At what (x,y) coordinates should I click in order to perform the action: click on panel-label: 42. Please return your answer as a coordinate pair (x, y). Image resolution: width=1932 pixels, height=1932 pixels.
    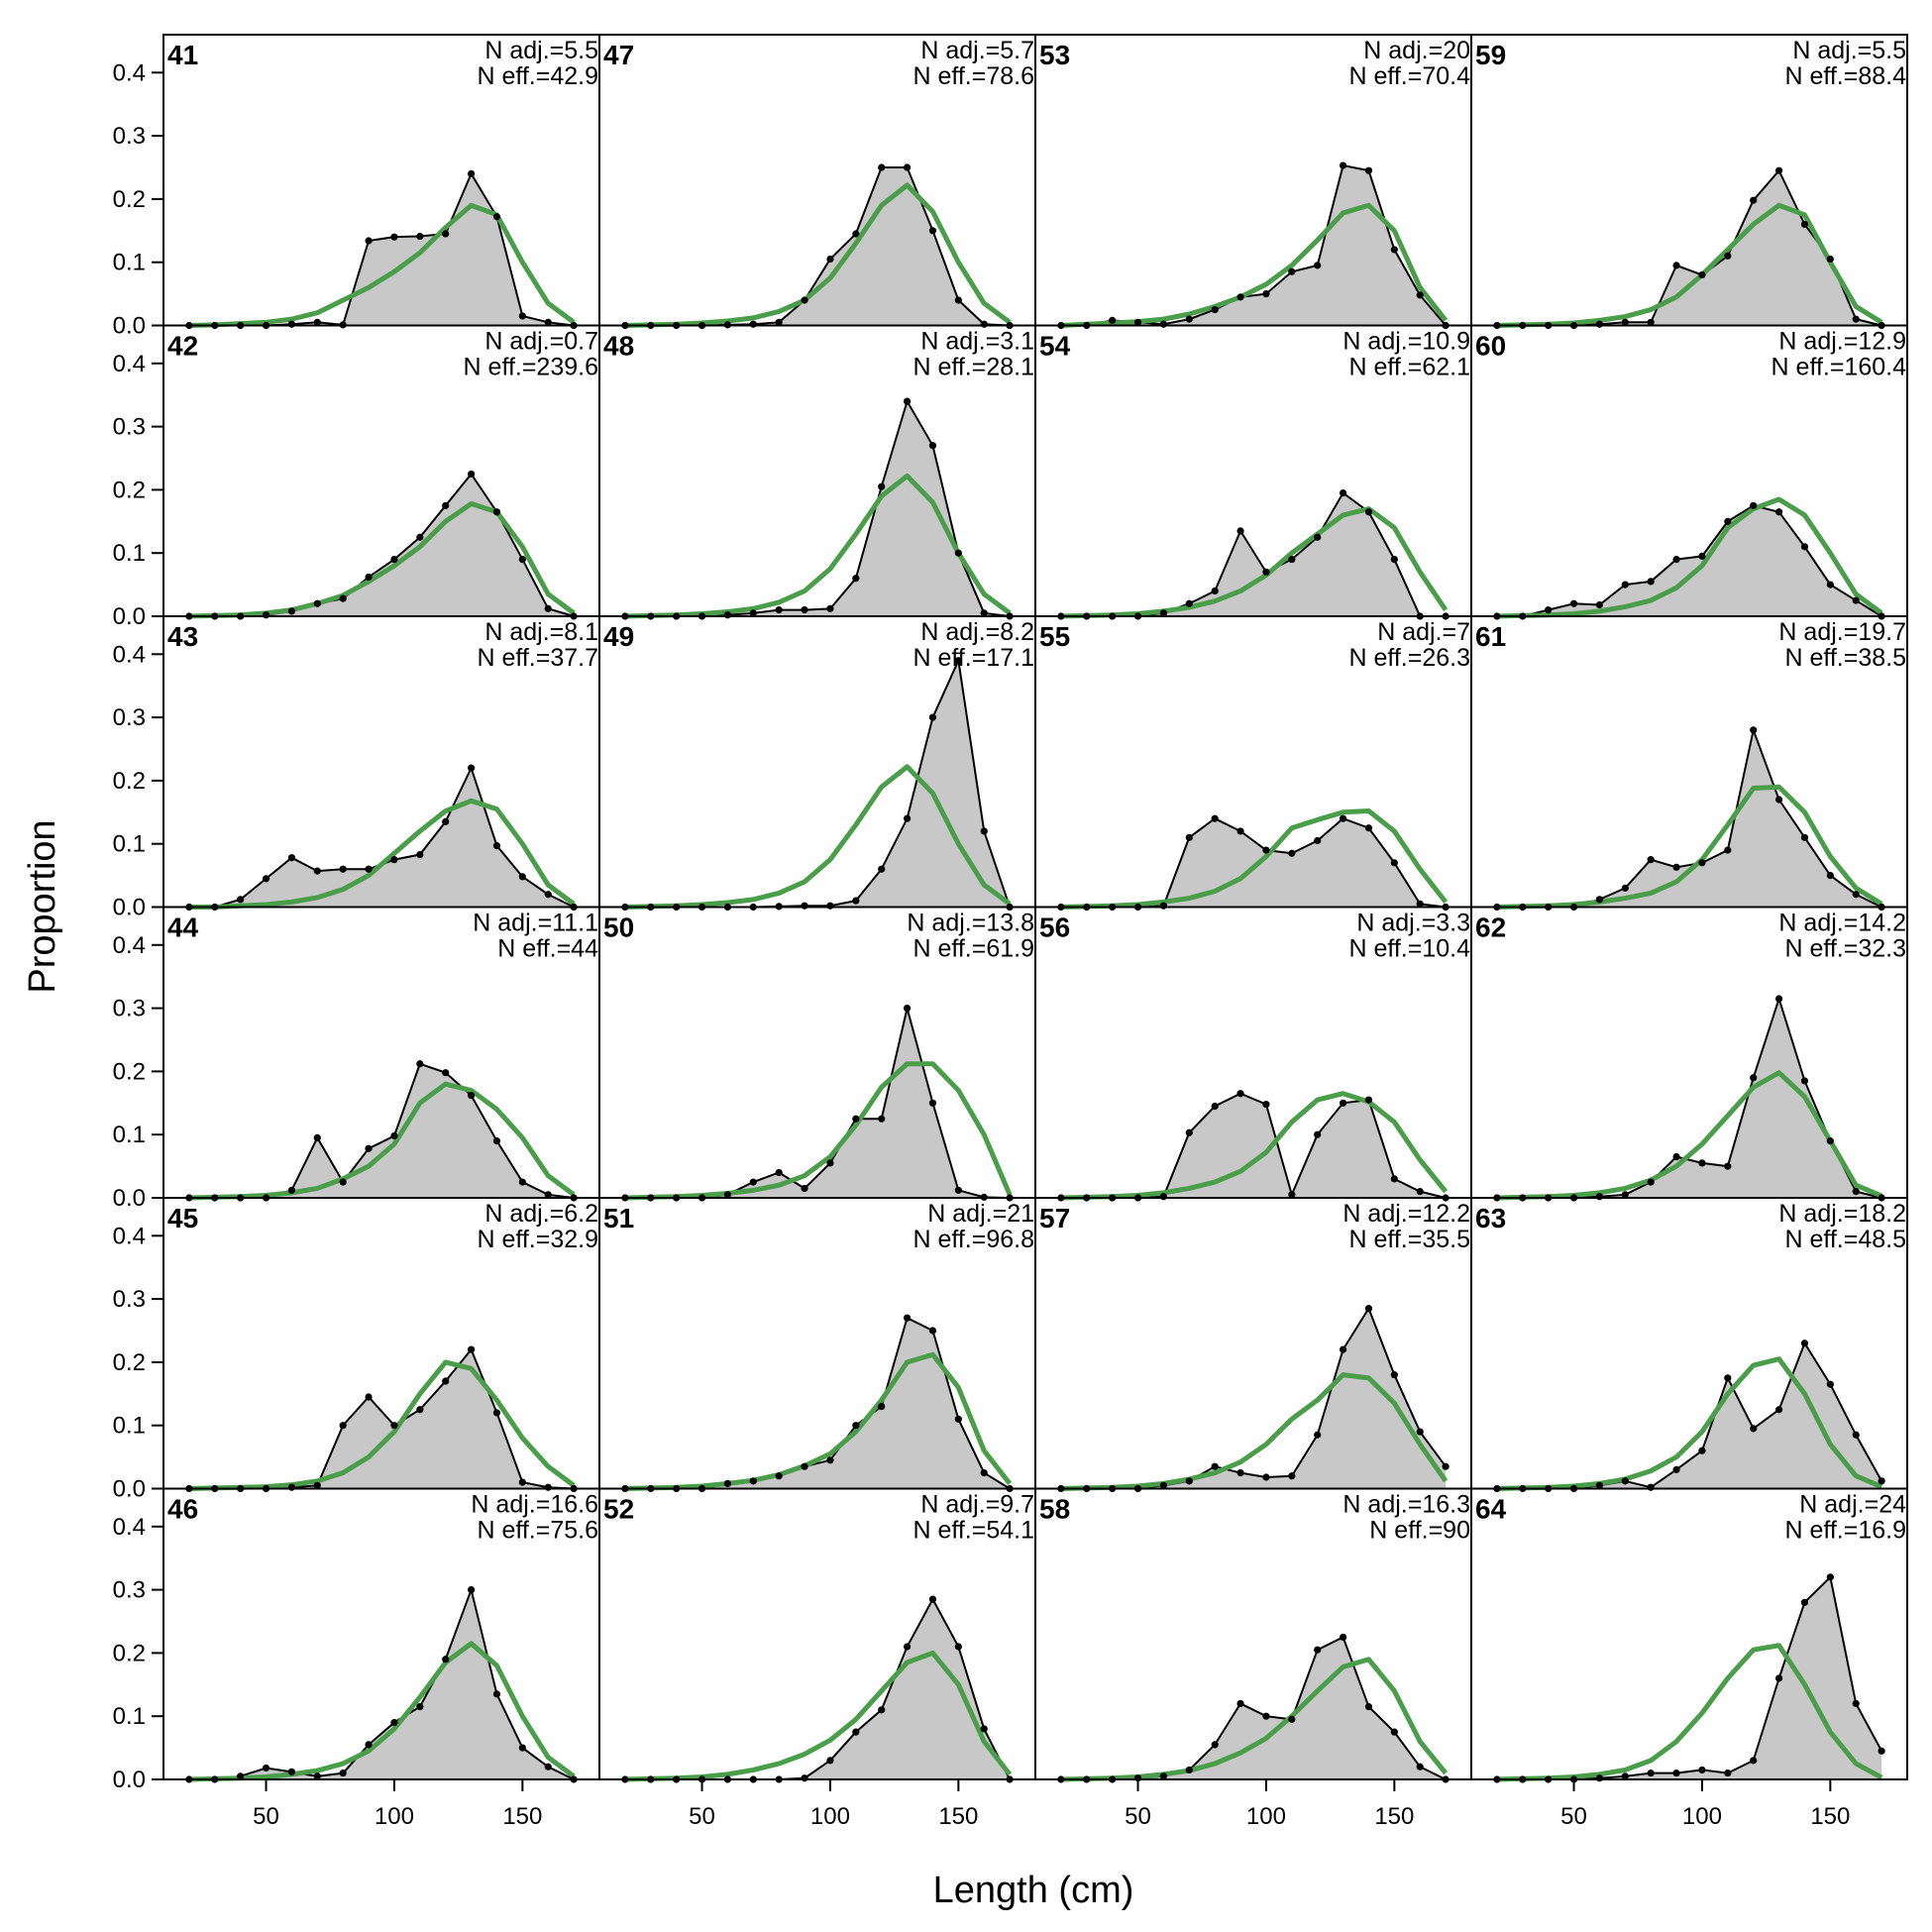
    Looking at the image, I should click on (182, 346).